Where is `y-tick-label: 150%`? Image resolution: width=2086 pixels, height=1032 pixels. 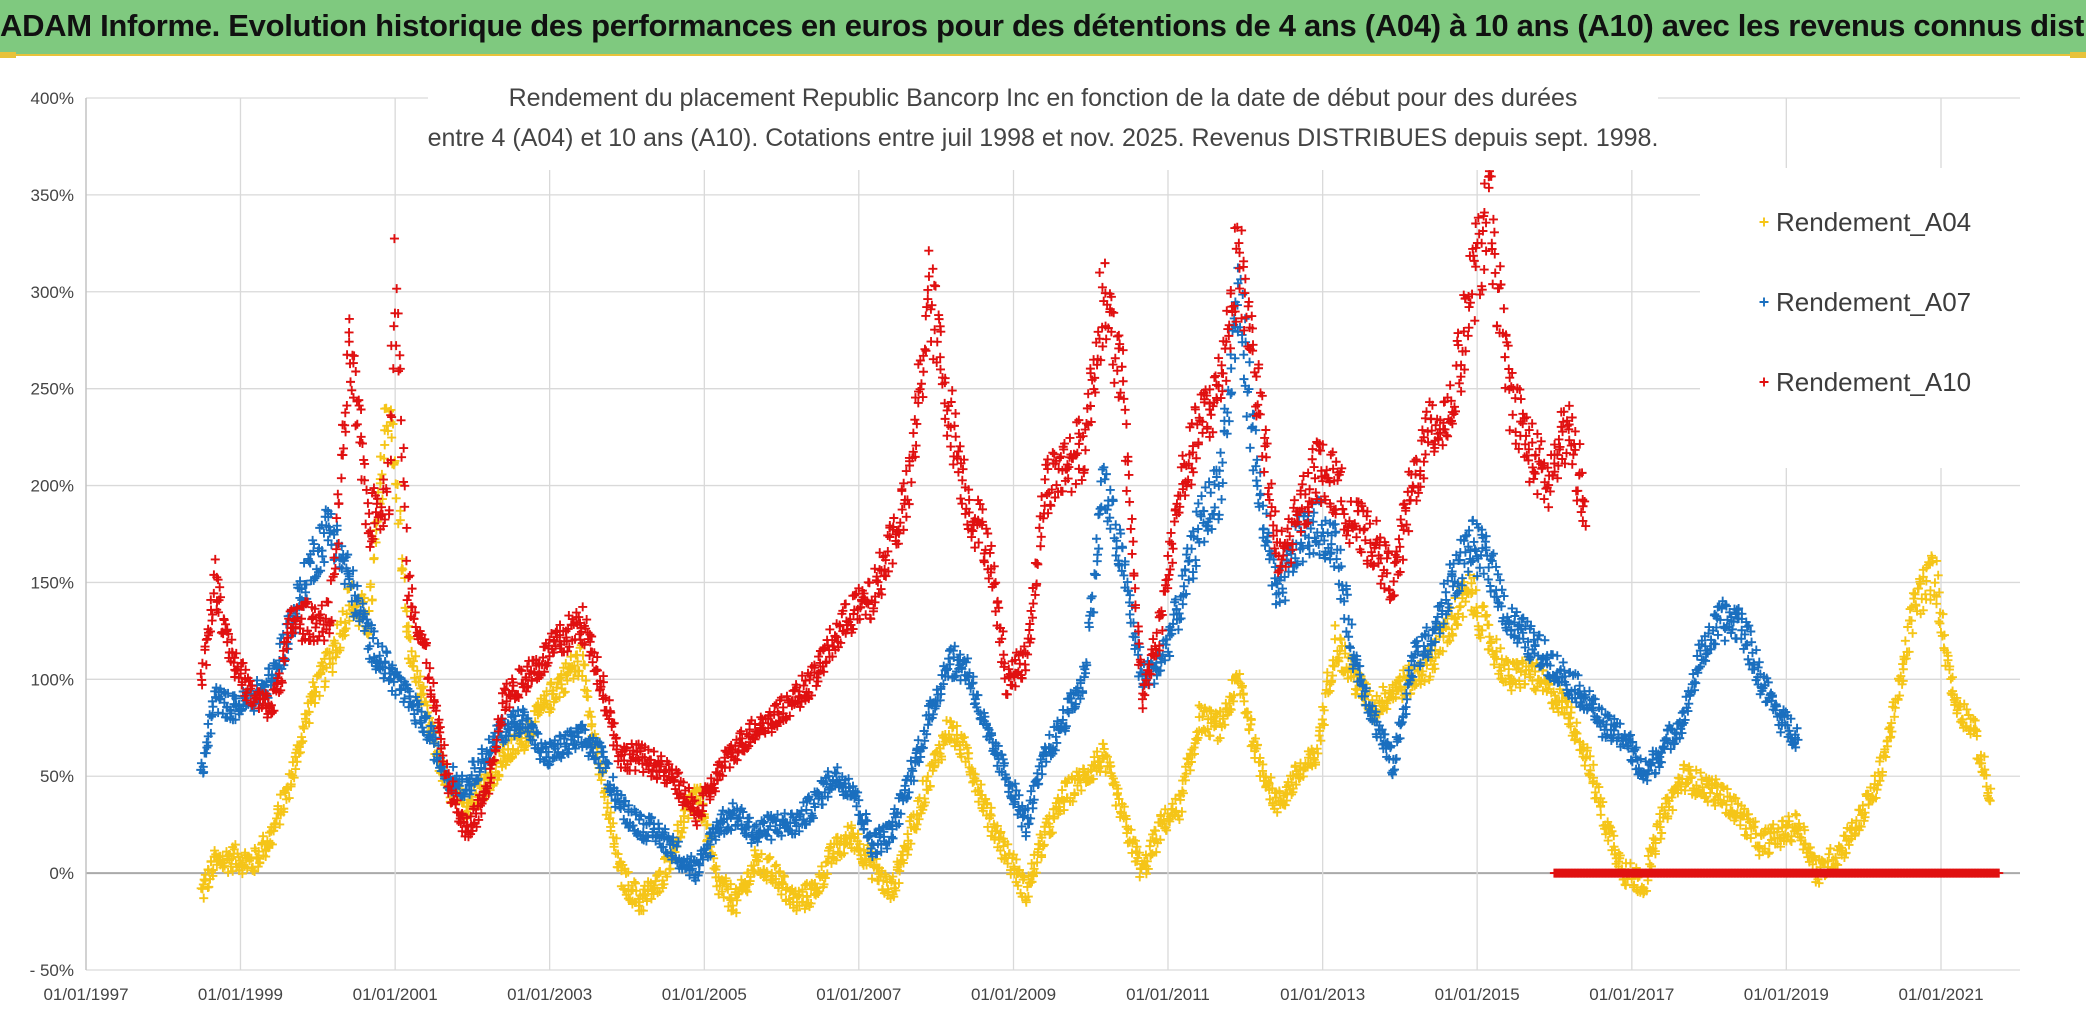
y-tick-label: 150% is located at coordinates (52, 582).